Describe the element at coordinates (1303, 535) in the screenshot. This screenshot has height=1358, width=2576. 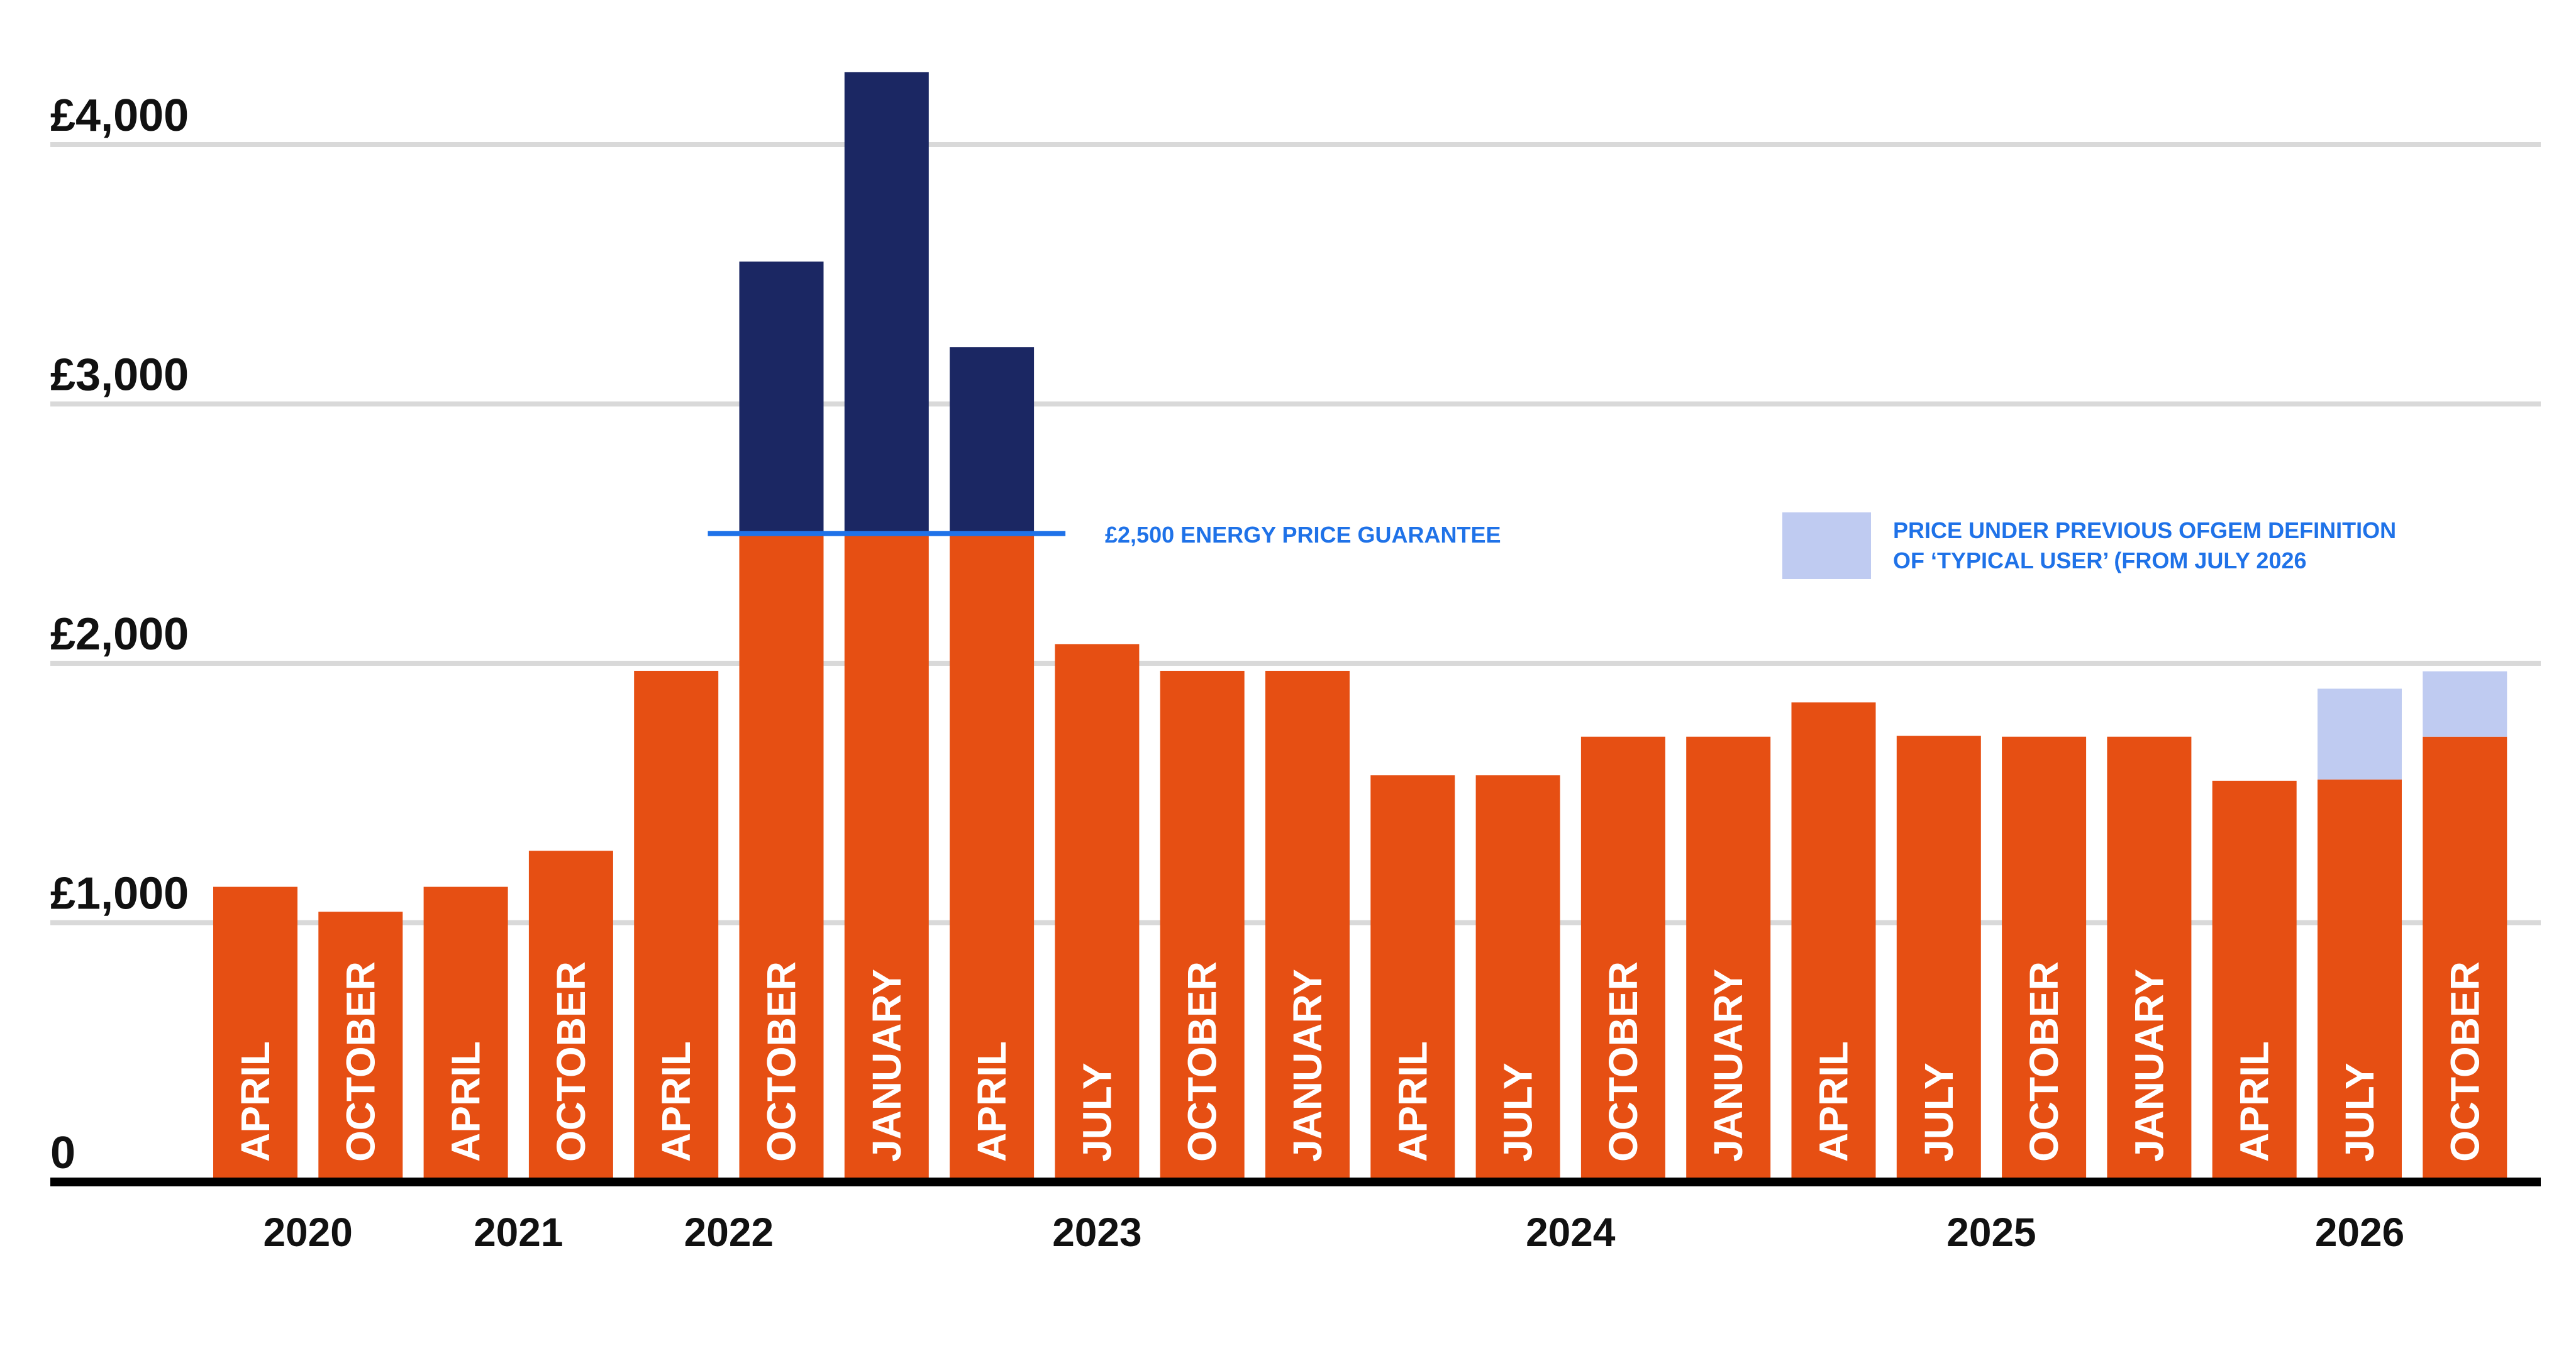
I see `guarantee-label: £2,500 ENERGY PRICE GUARANTEE` at that location.